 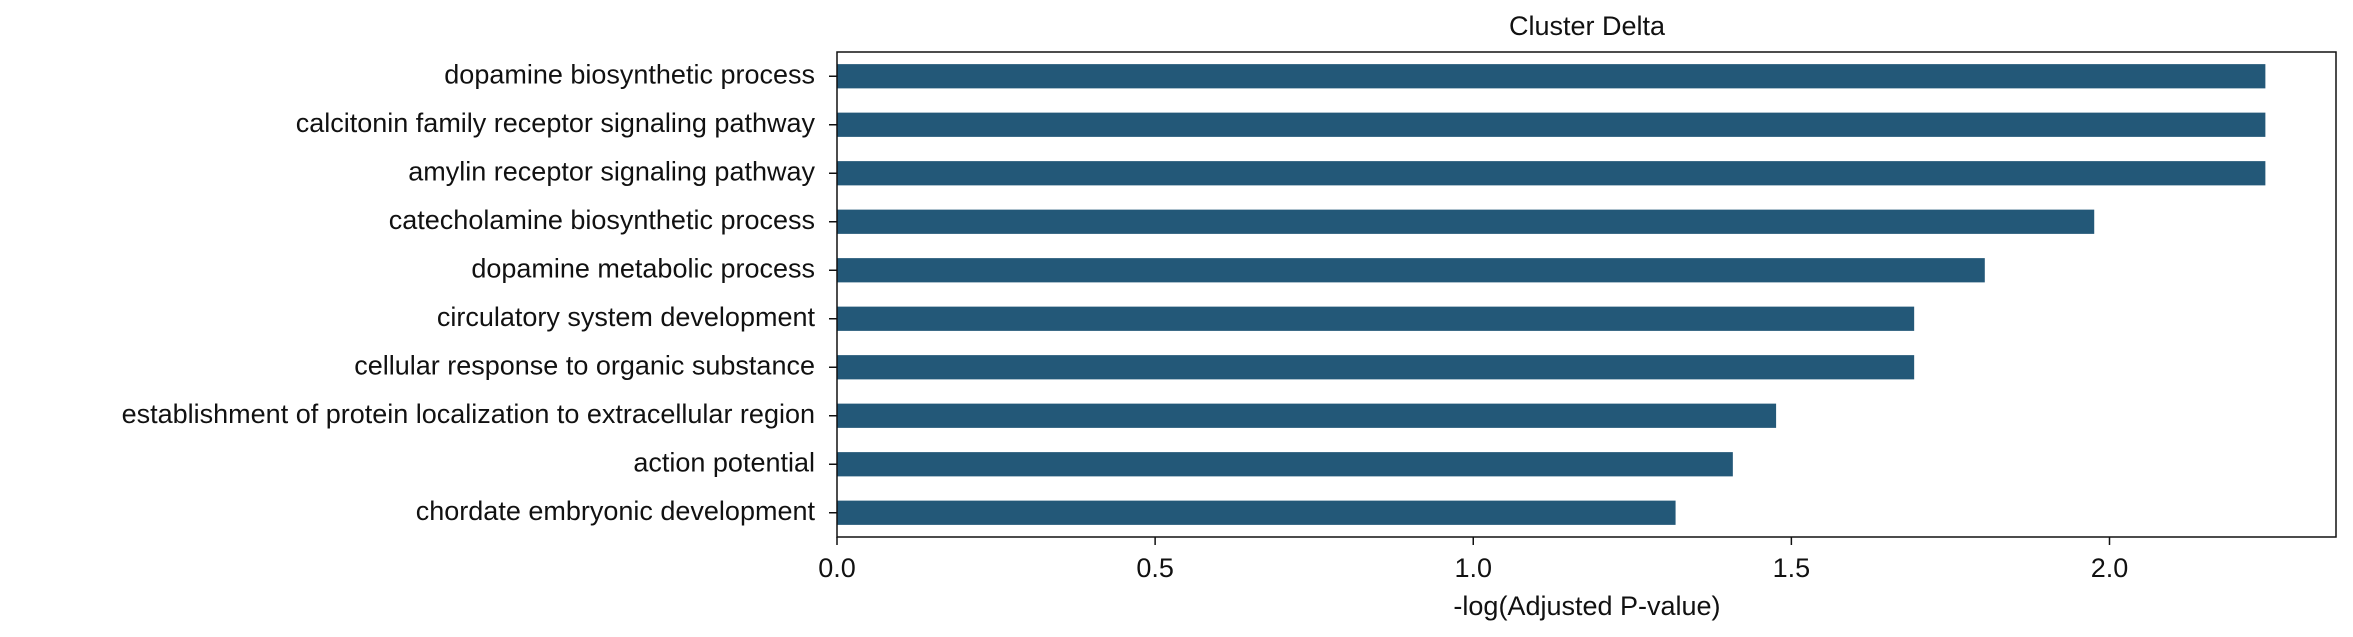 I want to click on x-axis-label: -log(Adjusted P-value), so click(x=1586, y=606).